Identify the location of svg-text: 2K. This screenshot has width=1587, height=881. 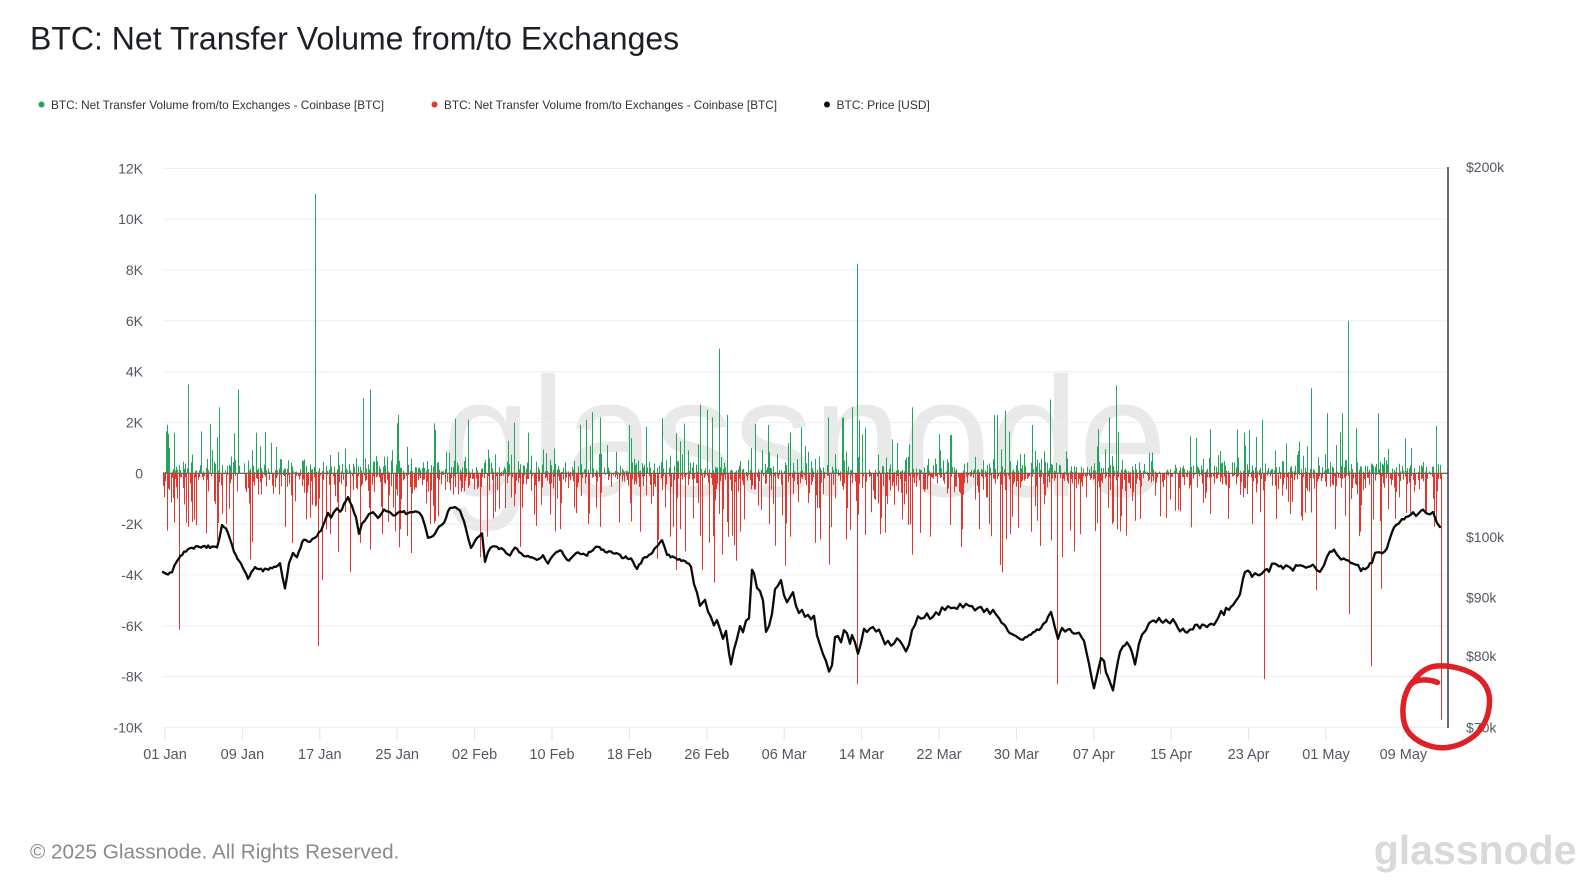
(135, 423).